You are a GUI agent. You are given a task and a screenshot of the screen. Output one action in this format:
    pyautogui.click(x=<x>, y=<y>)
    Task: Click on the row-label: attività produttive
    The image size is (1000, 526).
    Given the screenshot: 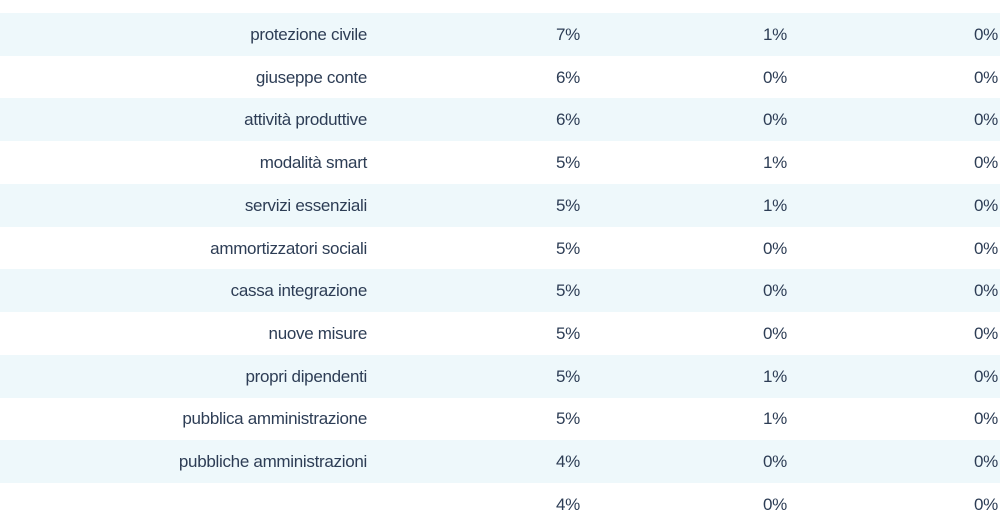 What is the action you would take?
    pyautogui.click(x=305, y=120)
    